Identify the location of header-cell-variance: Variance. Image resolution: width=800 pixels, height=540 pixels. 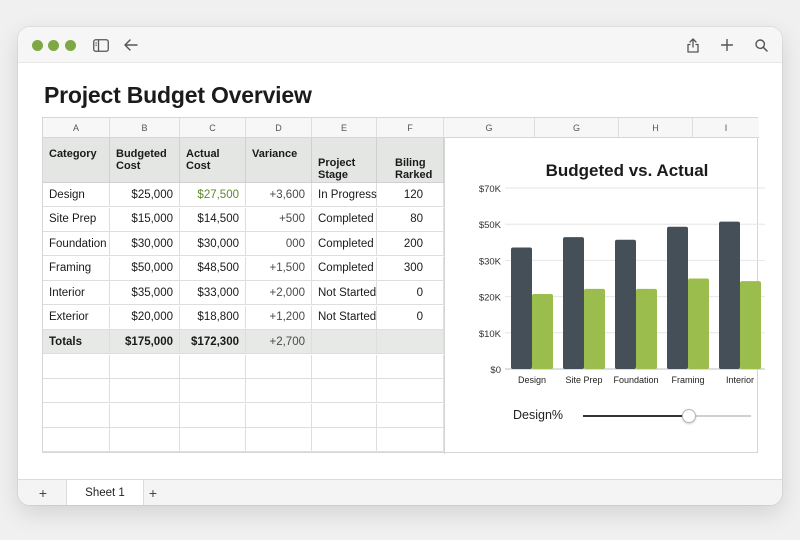
(279, 160).